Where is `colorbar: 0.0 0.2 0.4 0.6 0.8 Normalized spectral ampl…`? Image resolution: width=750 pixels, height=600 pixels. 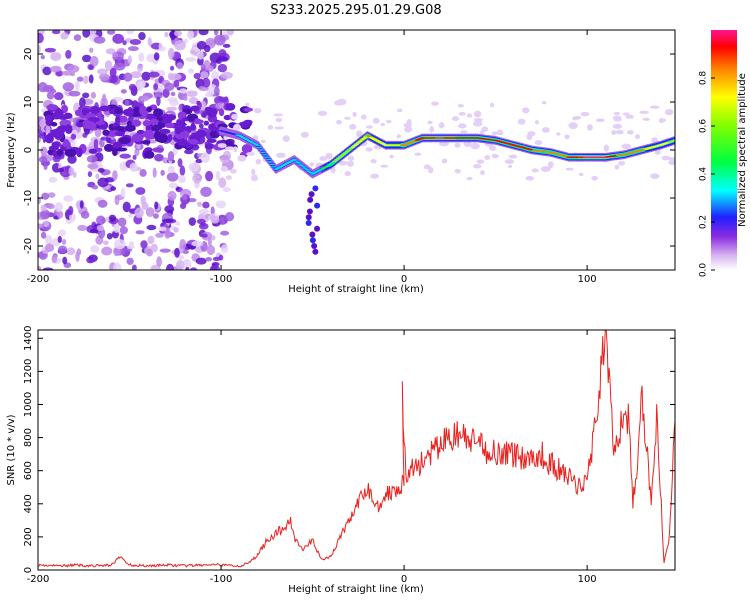
colorbar: 0.0 0.2 0.4 0.6 0.8 Normalized spectral ampl… is located at coordinates (723, 153).